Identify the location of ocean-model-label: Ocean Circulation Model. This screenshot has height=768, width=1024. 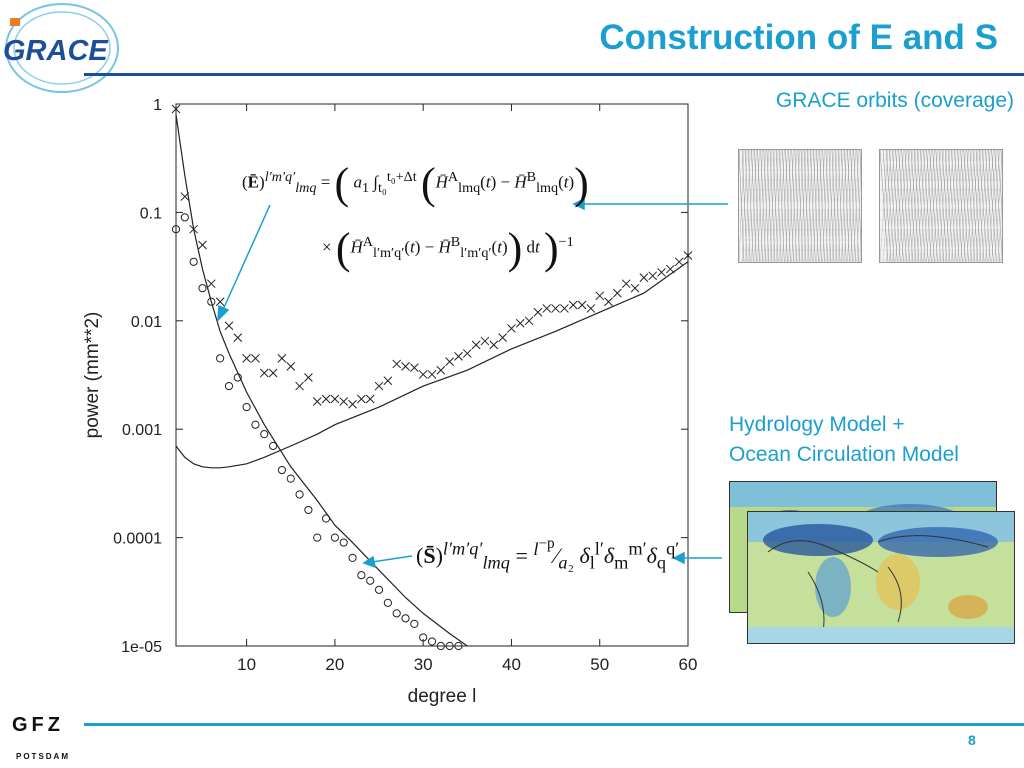
(844, 454).